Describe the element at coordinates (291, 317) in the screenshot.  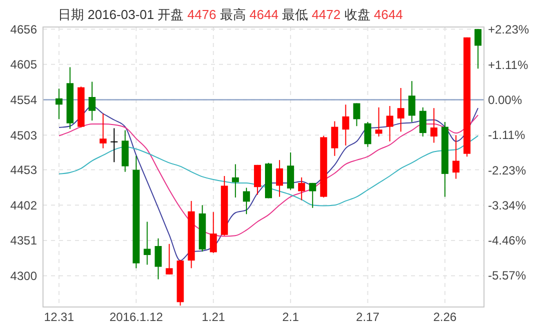
I see `x-tick-label: 2.1` at that location.